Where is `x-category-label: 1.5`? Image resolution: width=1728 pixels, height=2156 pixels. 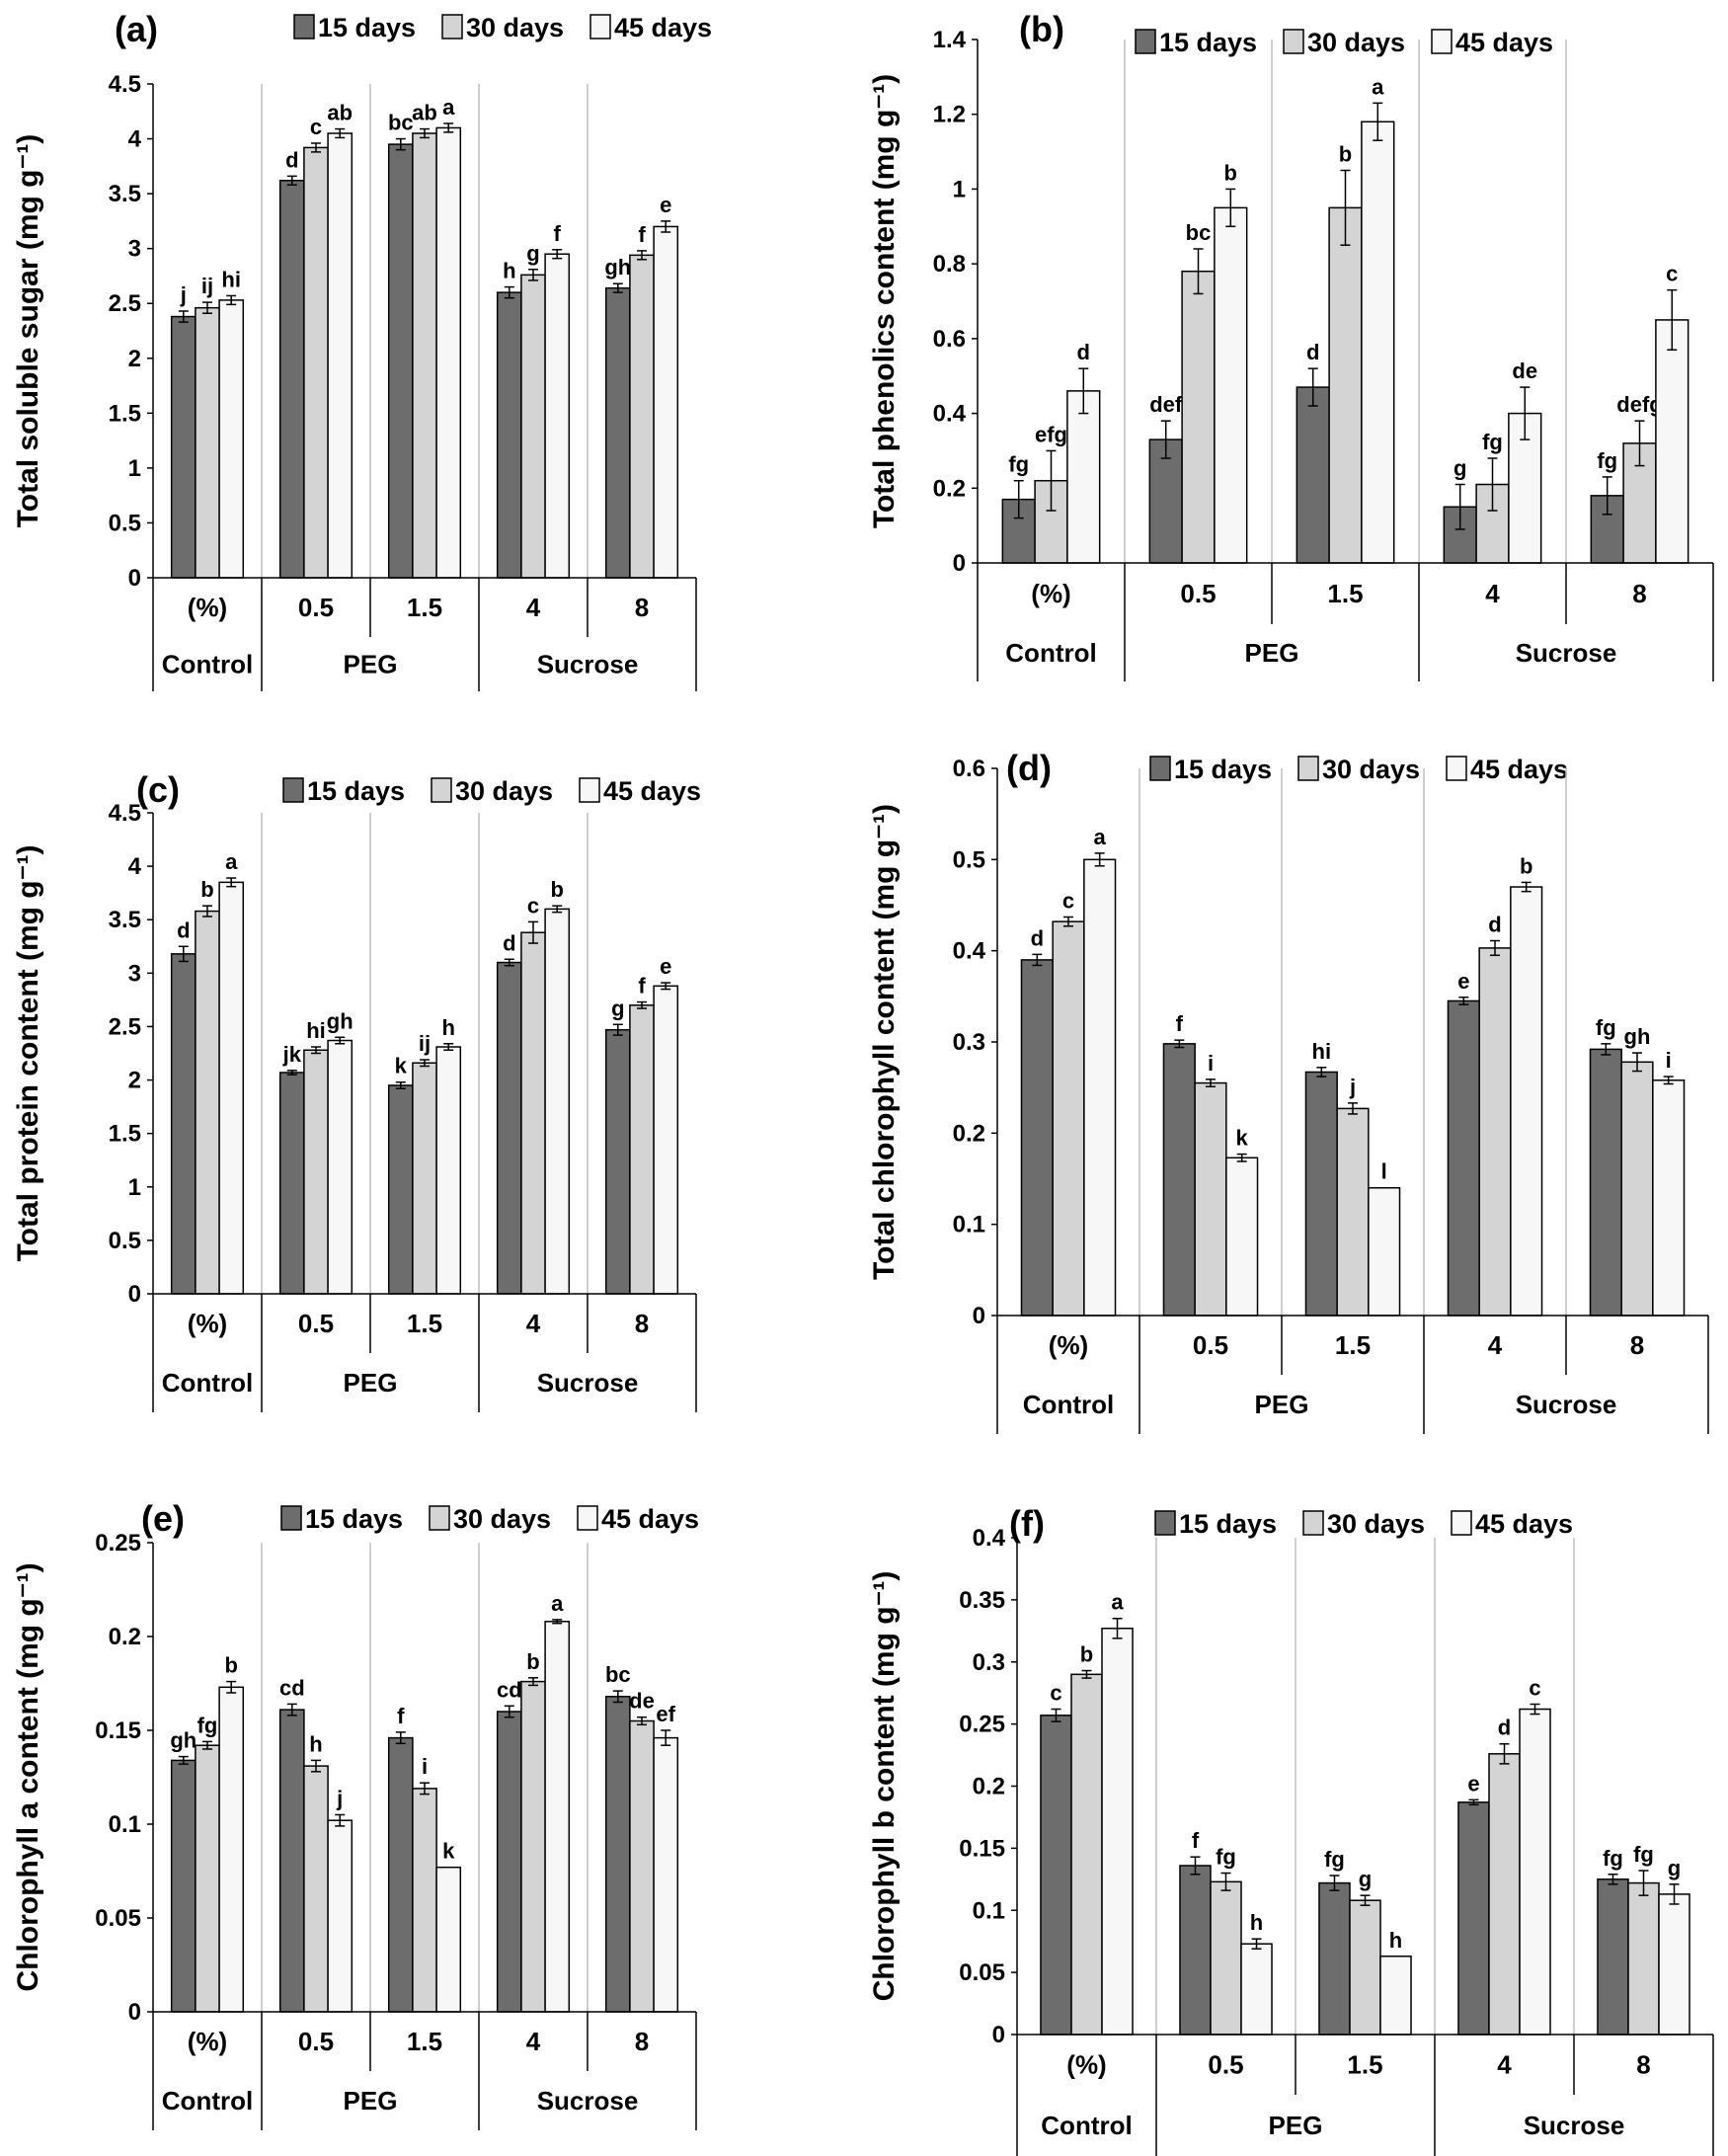 x-category-label: 1.5 is located at coordinates (424, 608).